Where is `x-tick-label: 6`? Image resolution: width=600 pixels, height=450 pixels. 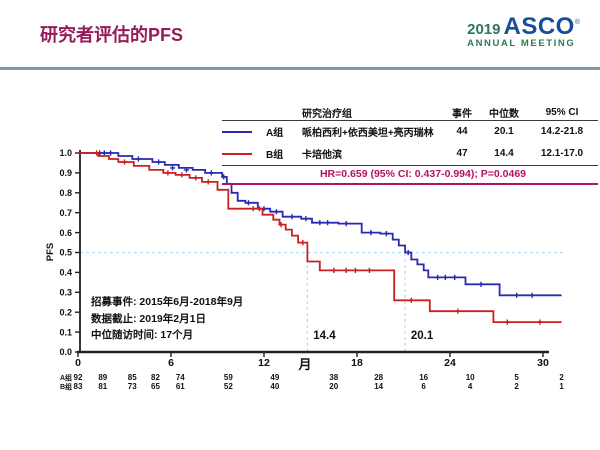
x-tick-label: 6 is located at coordinates (171, 363).